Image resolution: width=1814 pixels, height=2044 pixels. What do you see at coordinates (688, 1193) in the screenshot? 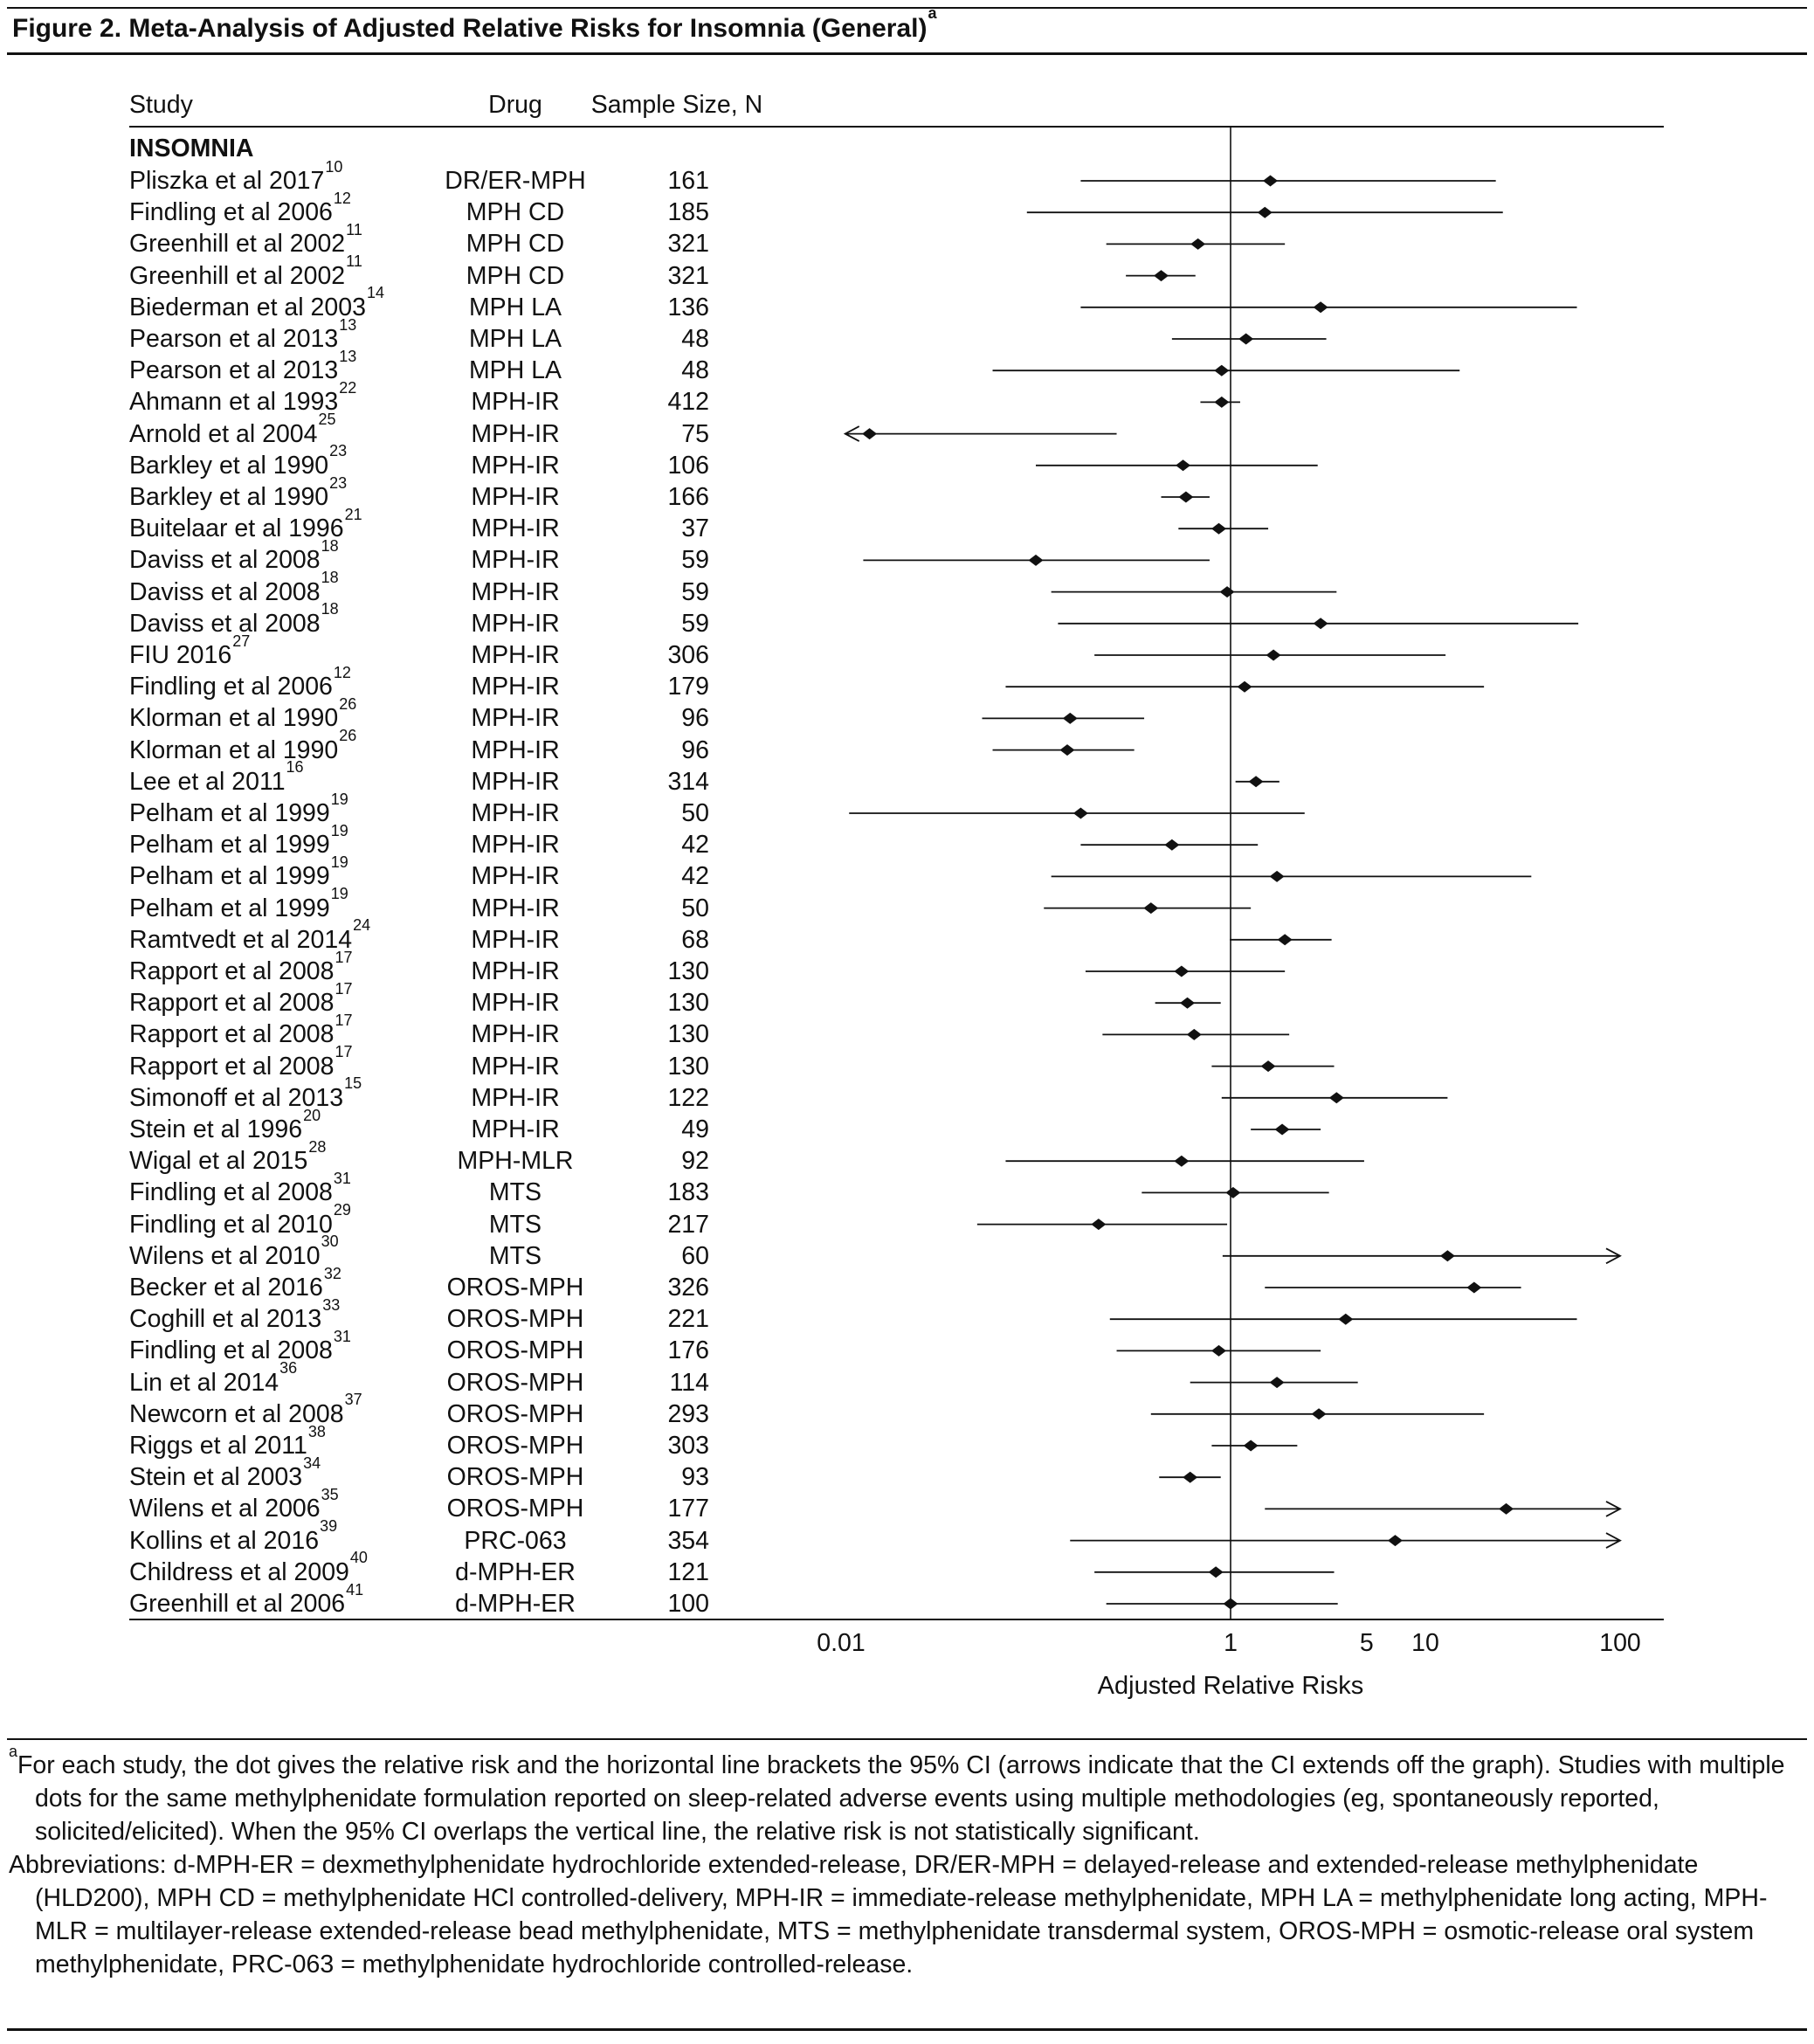
I see `sample-size-value: 183` at bounding box center [688, 1193].